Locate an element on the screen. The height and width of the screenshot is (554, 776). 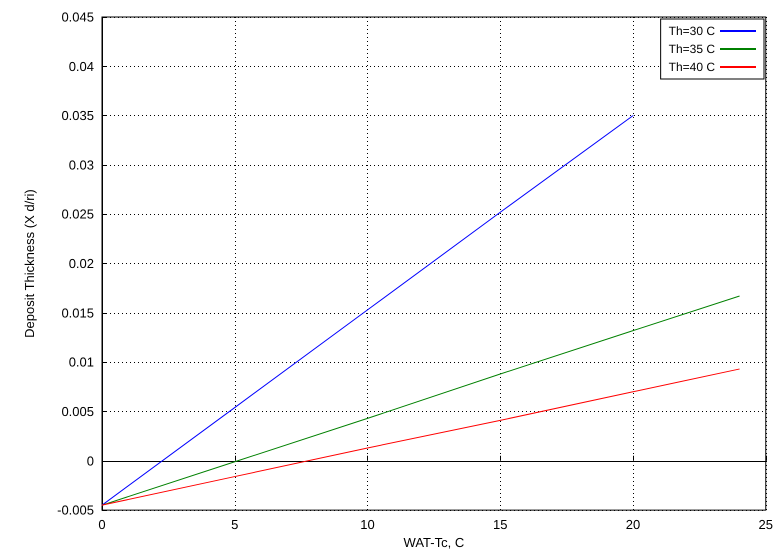
y-tick-label: -0.005 is located at coordinates (75, 510).